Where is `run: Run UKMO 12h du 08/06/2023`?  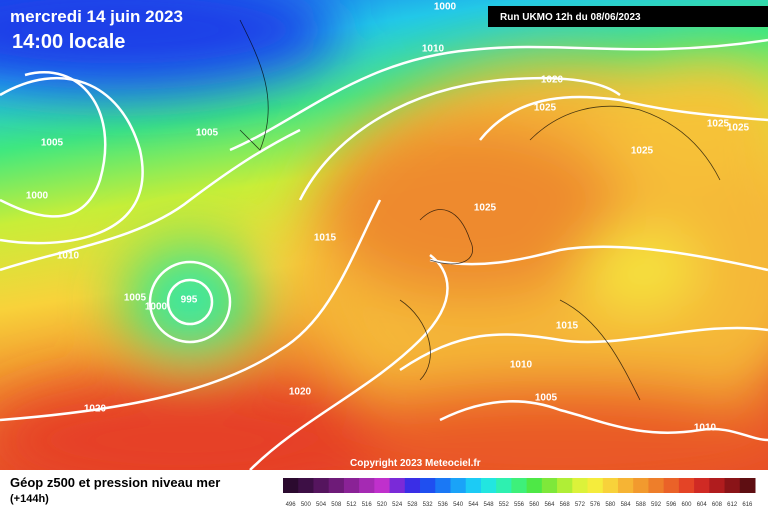 run: Run UKMO 12h du 08/06/2023 is located at coordinates (570, 17).